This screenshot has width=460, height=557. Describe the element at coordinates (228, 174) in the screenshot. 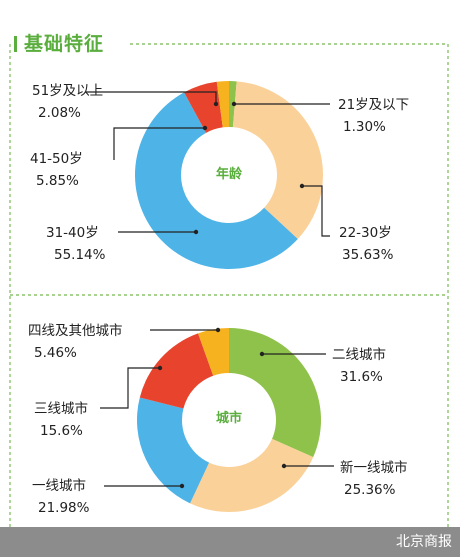

I see `age-center-label: 年龄` at that location.